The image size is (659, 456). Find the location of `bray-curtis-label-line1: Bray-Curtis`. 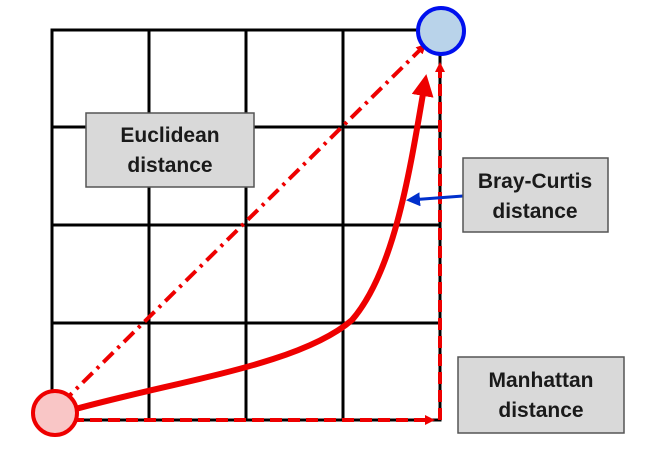

bray-curtis-label-line1: Bray-Curtis is located at coordinates (535, 181).